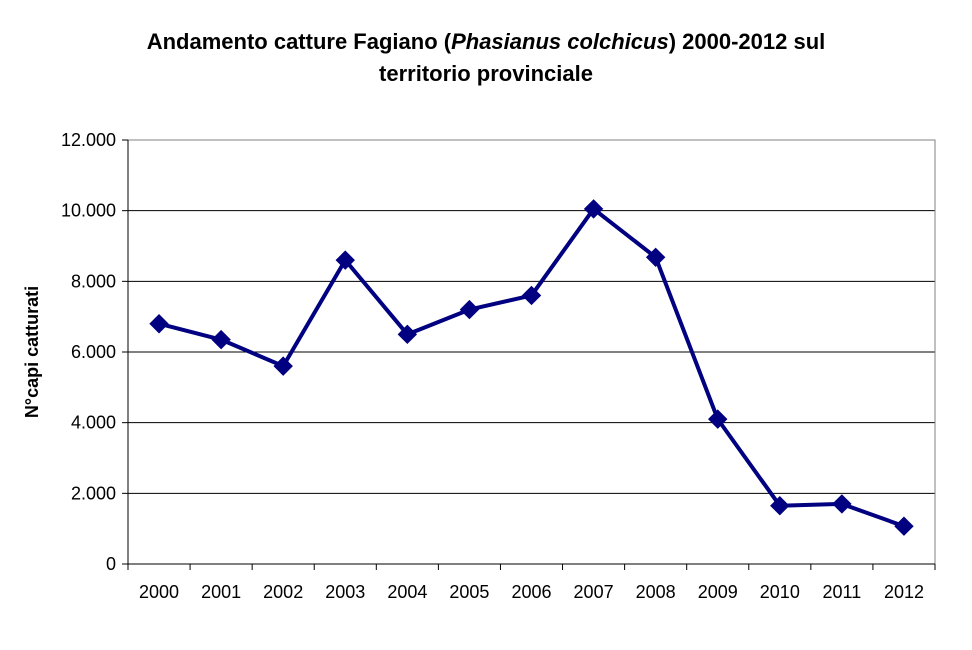 This screenshot has width=972, height=650. Describe the element at coordinates (780, 592) in the screenshot. I see `x-tick-label: 2010` at that location.